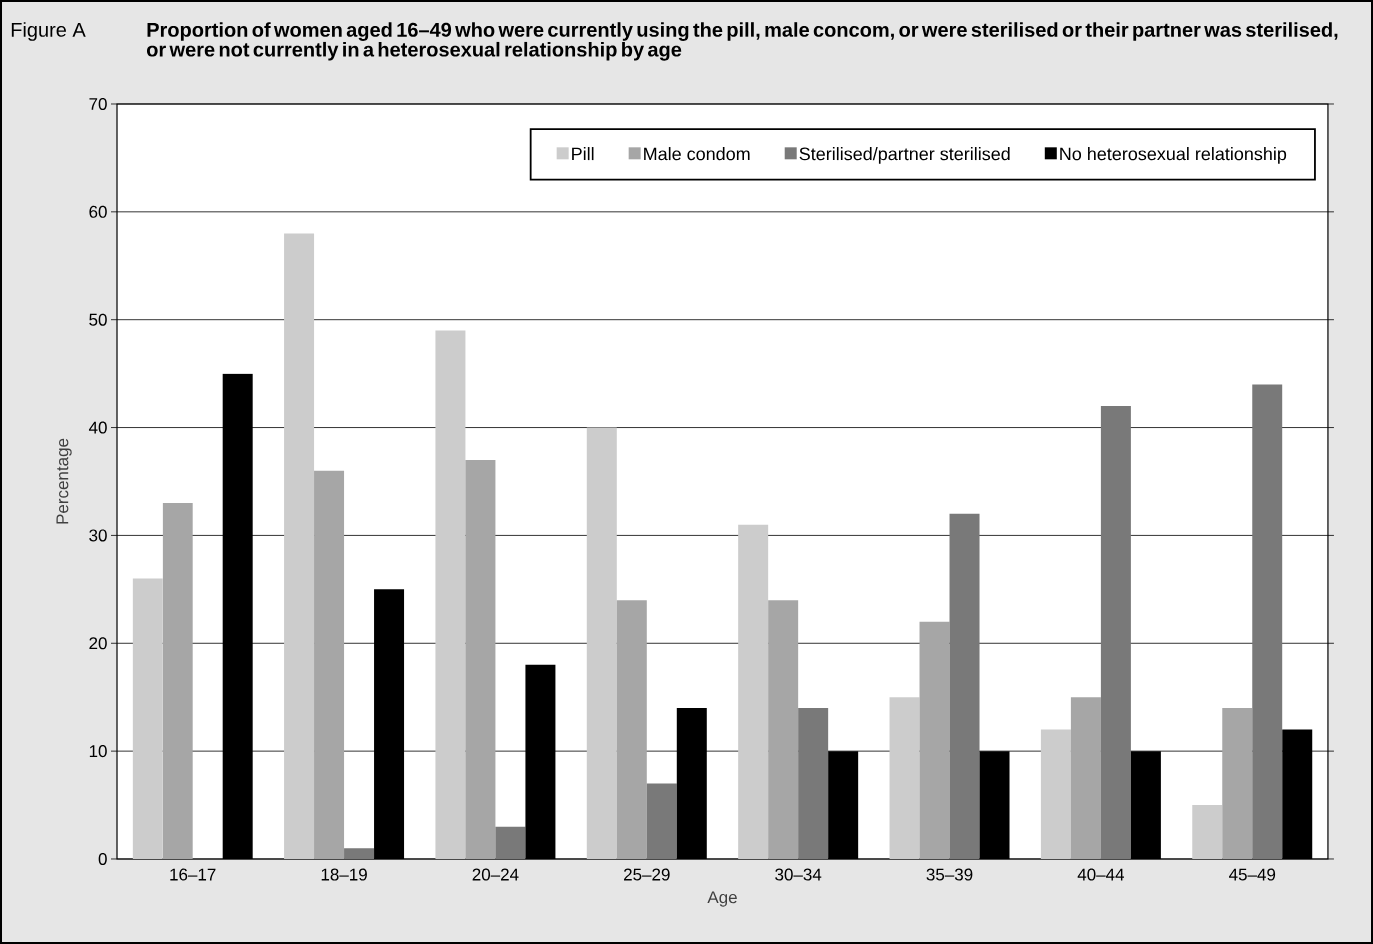 Image resolution: width=1373 pixels, height=944 pixels. Describe the element at coordinates (697, 154) in the screenshot. I see `legend-label: Male condom` at that location.